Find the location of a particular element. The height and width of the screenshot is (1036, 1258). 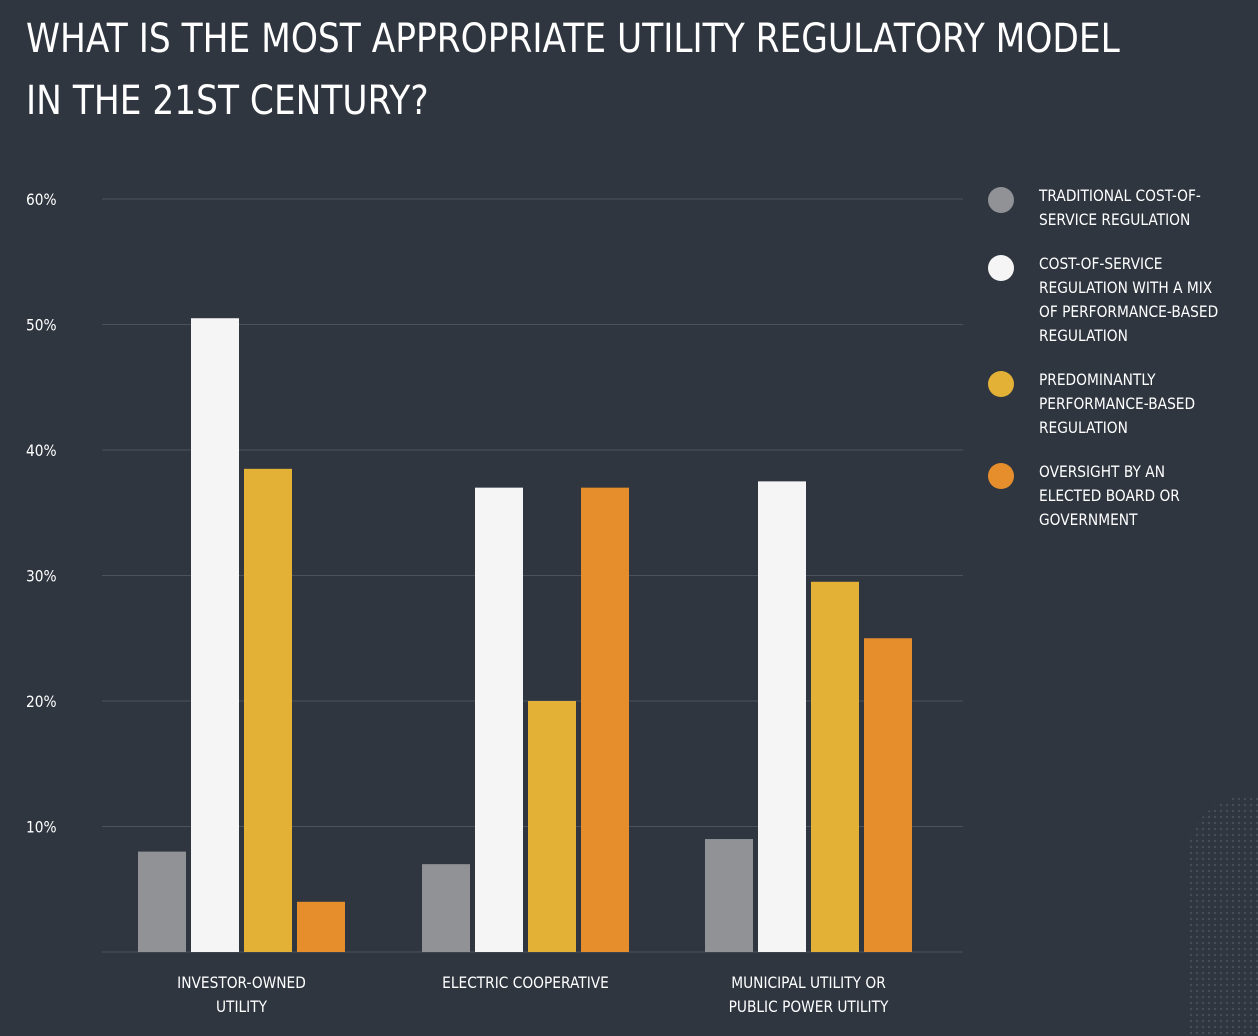

y-tick-label: 10% is located at coordinates (41, 826).